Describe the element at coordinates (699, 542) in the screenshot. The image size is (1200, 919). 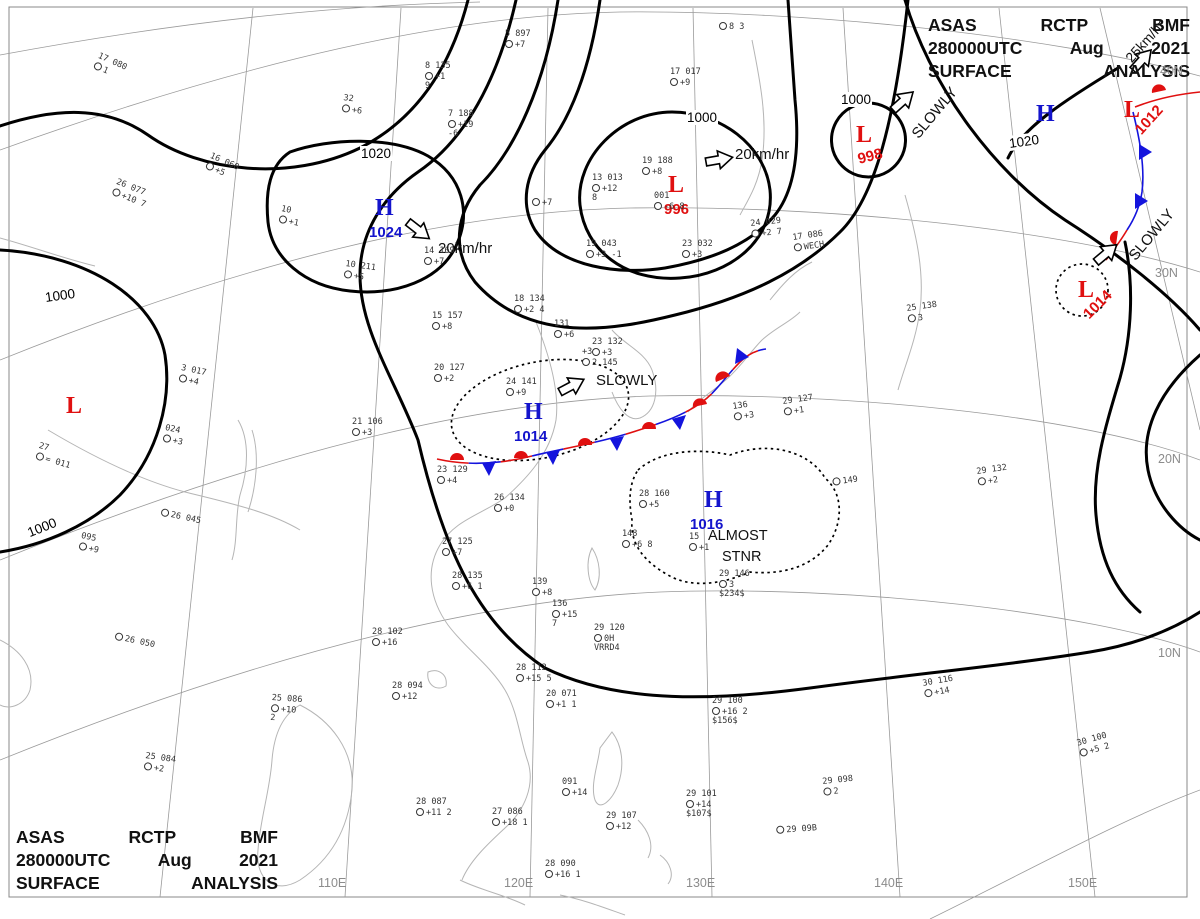
I see `station-plot: 15 +1` at that location.